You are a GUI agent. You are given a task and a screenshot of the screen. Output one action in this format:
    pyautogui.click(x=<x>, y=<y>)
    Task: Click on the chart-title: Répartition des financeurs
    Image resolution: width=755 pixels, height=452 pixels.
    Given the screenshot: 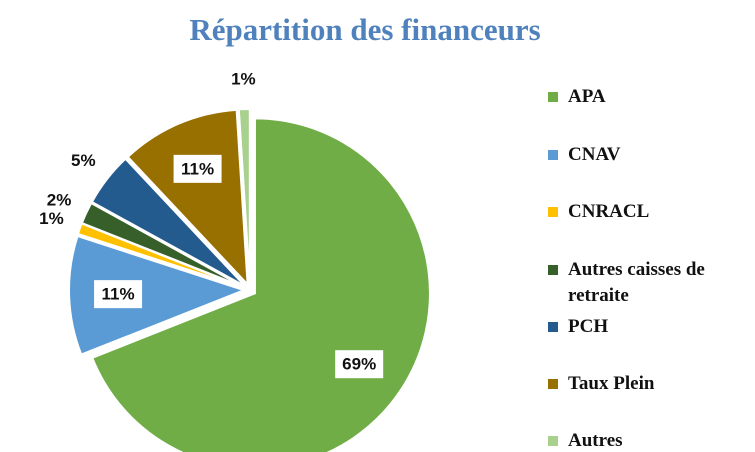 What is the action you would take?
    pyautogui.click(x=365, y=29)
    